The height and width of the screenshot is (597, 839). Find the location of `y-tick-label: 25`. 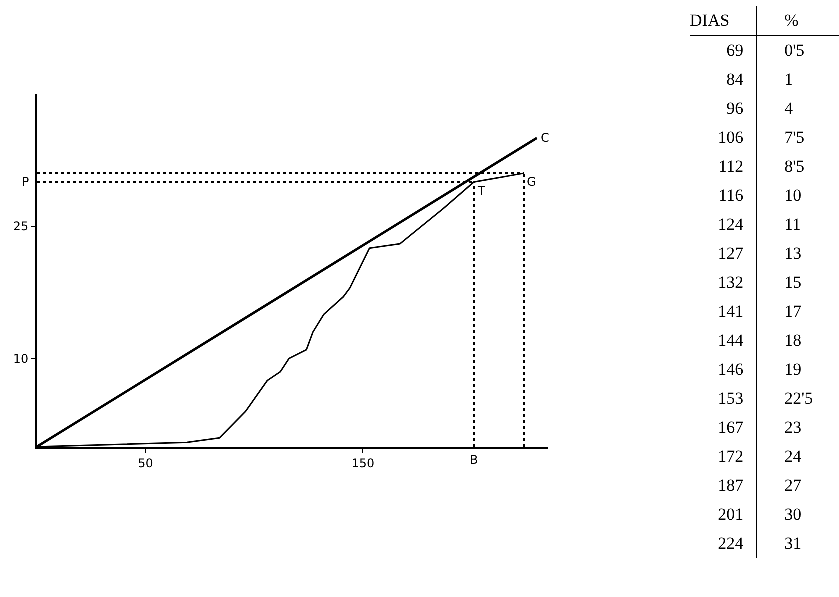

y-tick-label: 25 is located at coordinates (21, 227).